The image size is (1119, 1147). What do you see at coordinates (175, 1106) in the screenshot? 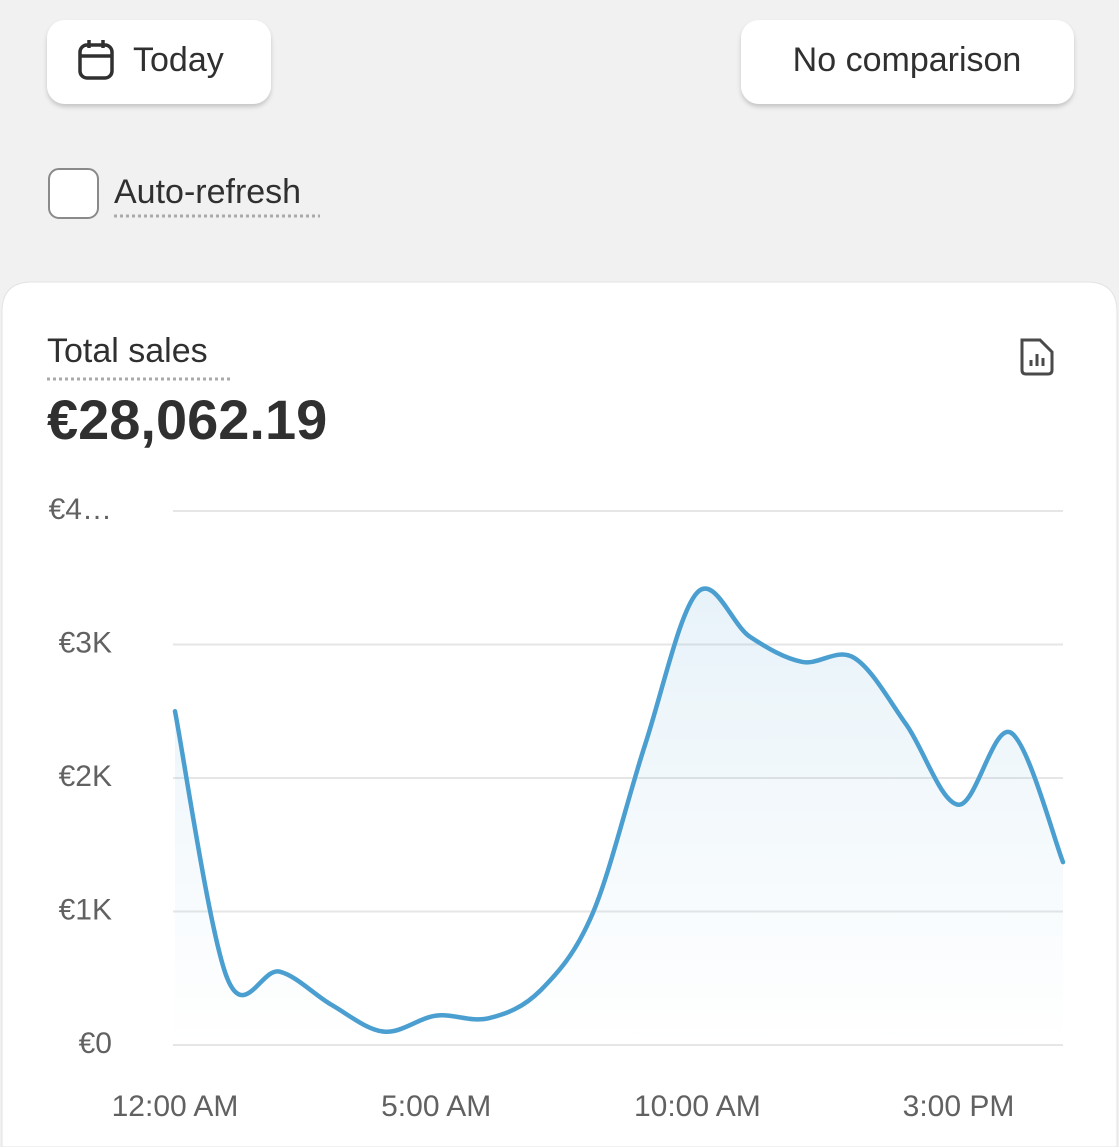
I see `x-tick-label: 12:00 AM` at bounding box center [175, 1106].